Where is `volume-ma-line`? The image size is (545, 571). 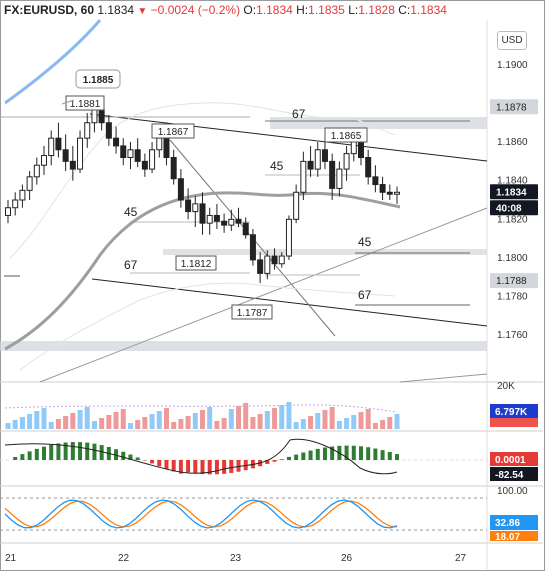 volume-ma-line is located at coordinates (201, 408).